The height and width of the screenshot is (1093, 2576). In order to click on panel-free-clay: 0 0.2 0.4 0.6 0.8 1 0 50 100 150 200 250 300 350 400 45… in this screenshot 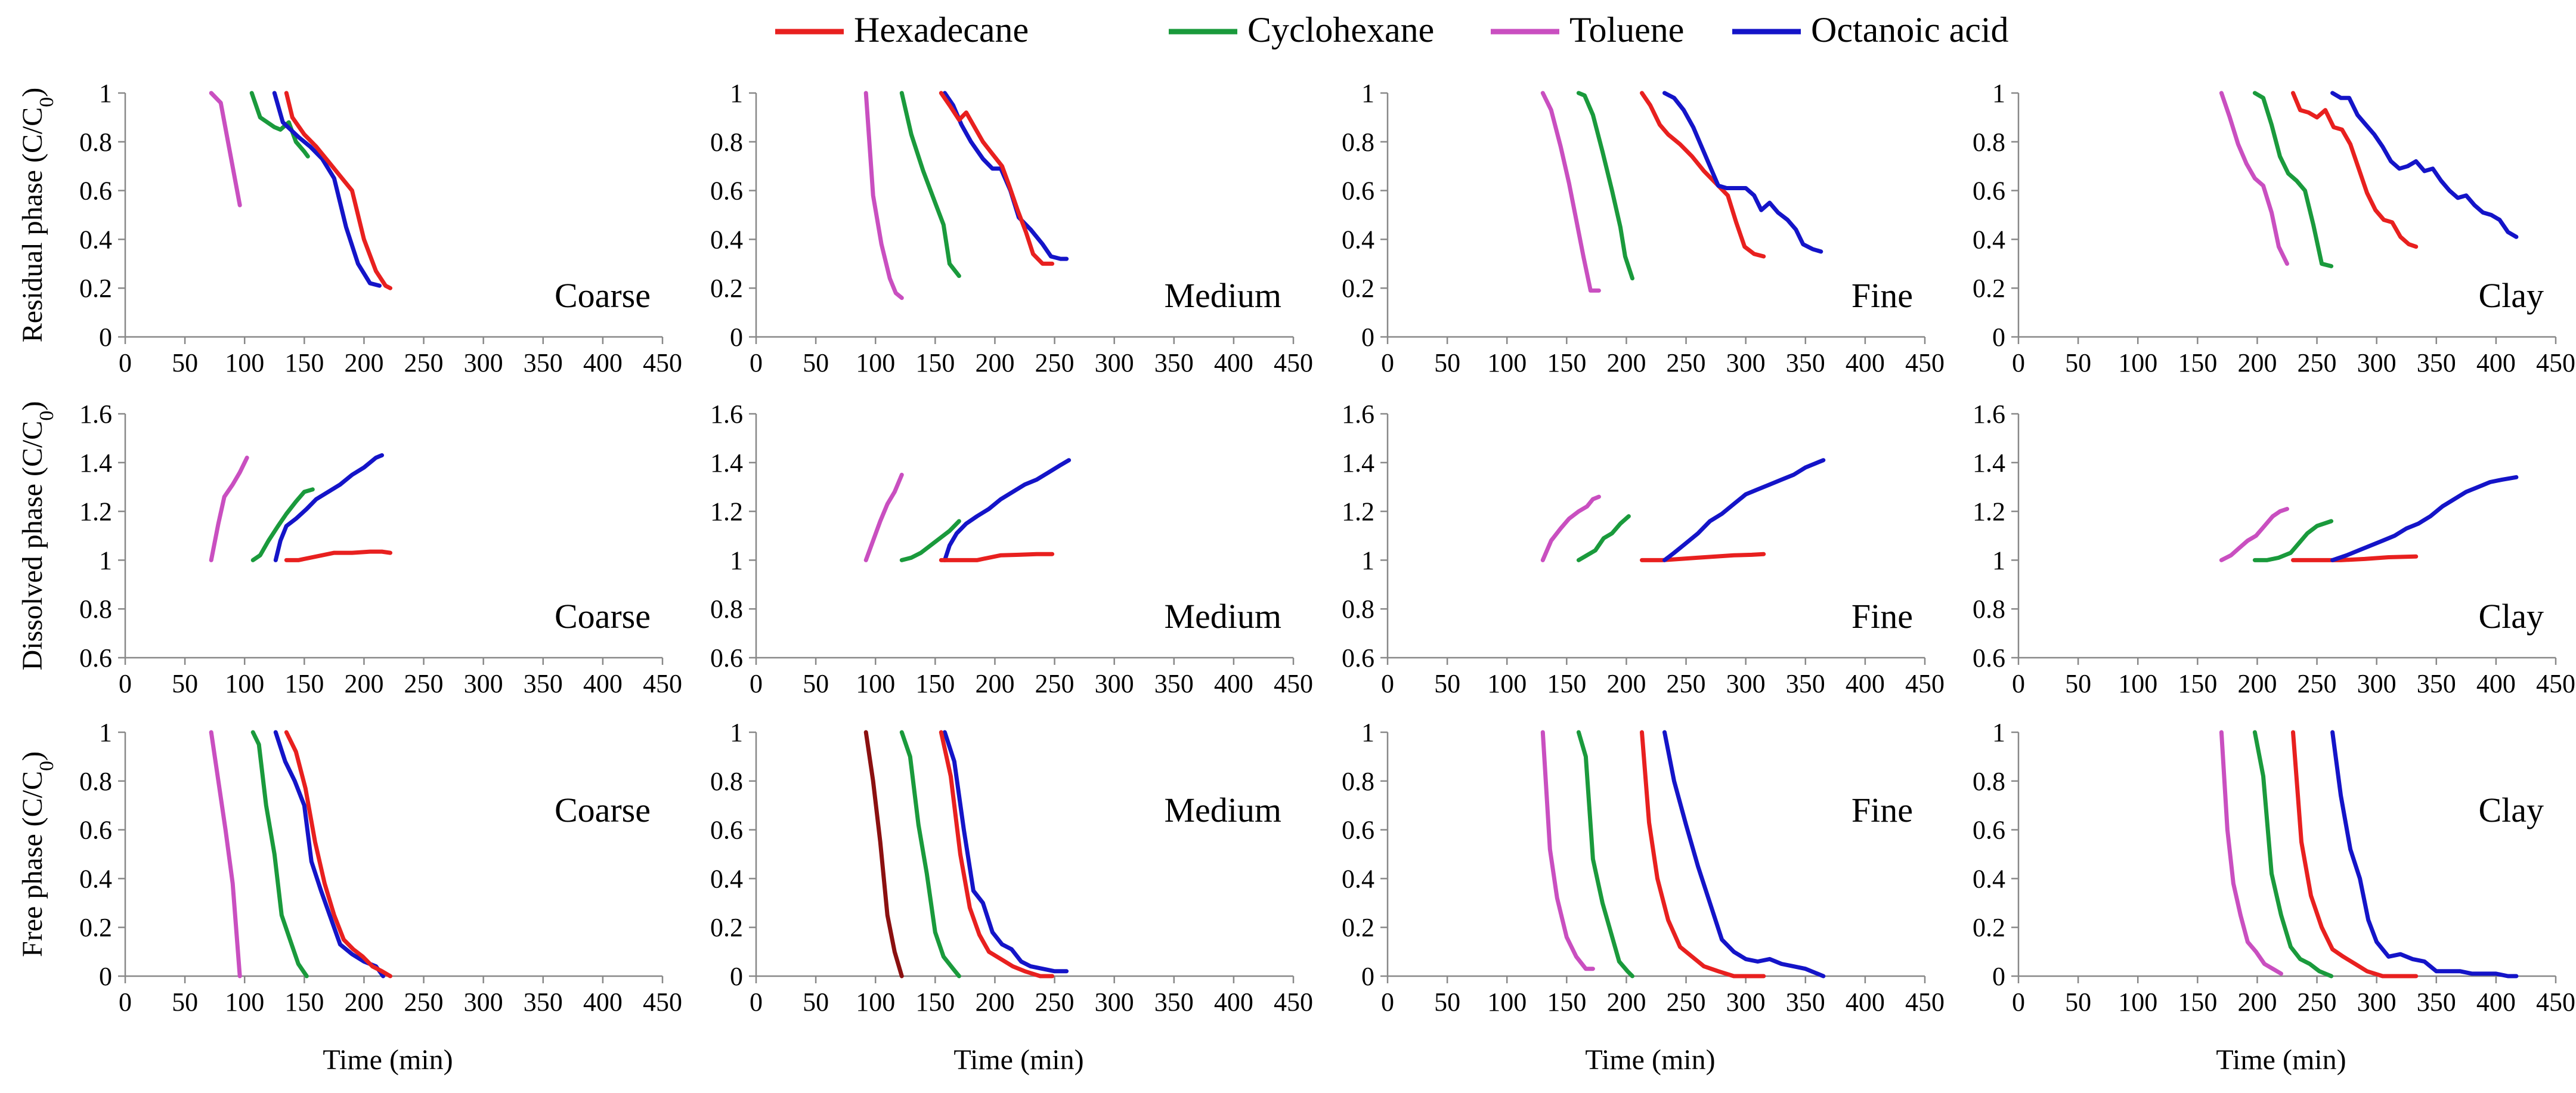, I will do `click(2274, 867)`.